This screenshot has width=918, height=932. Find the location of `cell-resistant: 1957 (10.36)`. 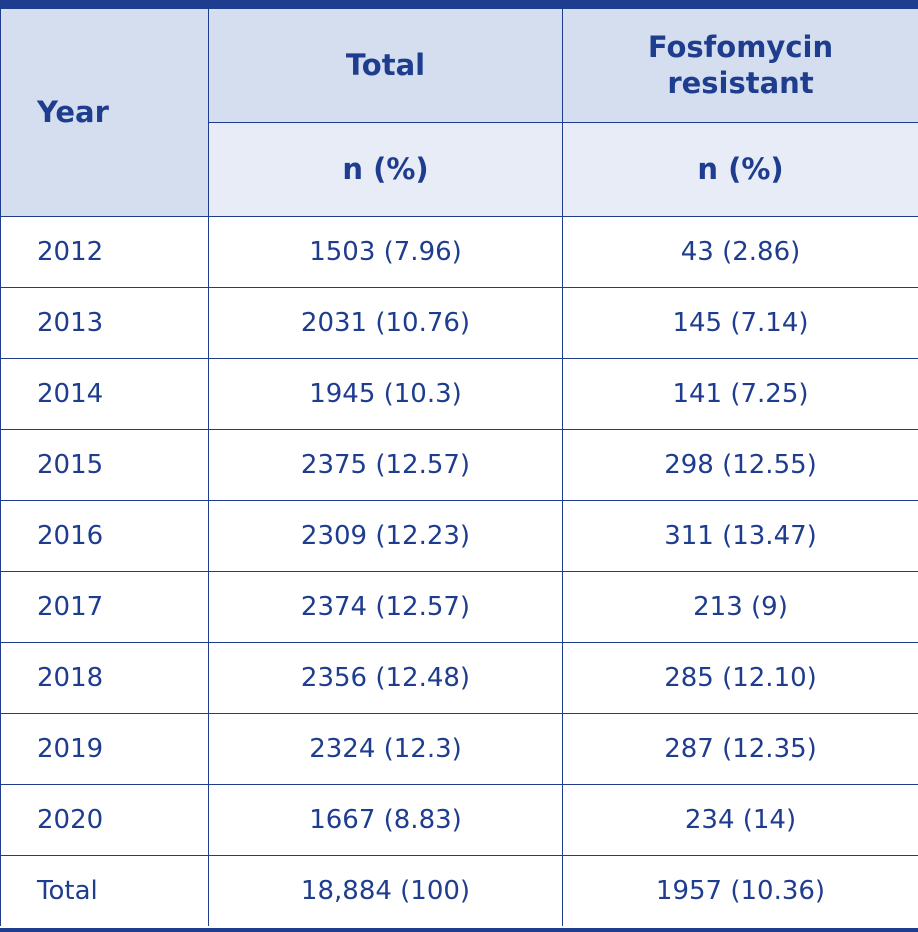

cell-resistant: 1957 (10.36) is located at coordinates (740, 890).